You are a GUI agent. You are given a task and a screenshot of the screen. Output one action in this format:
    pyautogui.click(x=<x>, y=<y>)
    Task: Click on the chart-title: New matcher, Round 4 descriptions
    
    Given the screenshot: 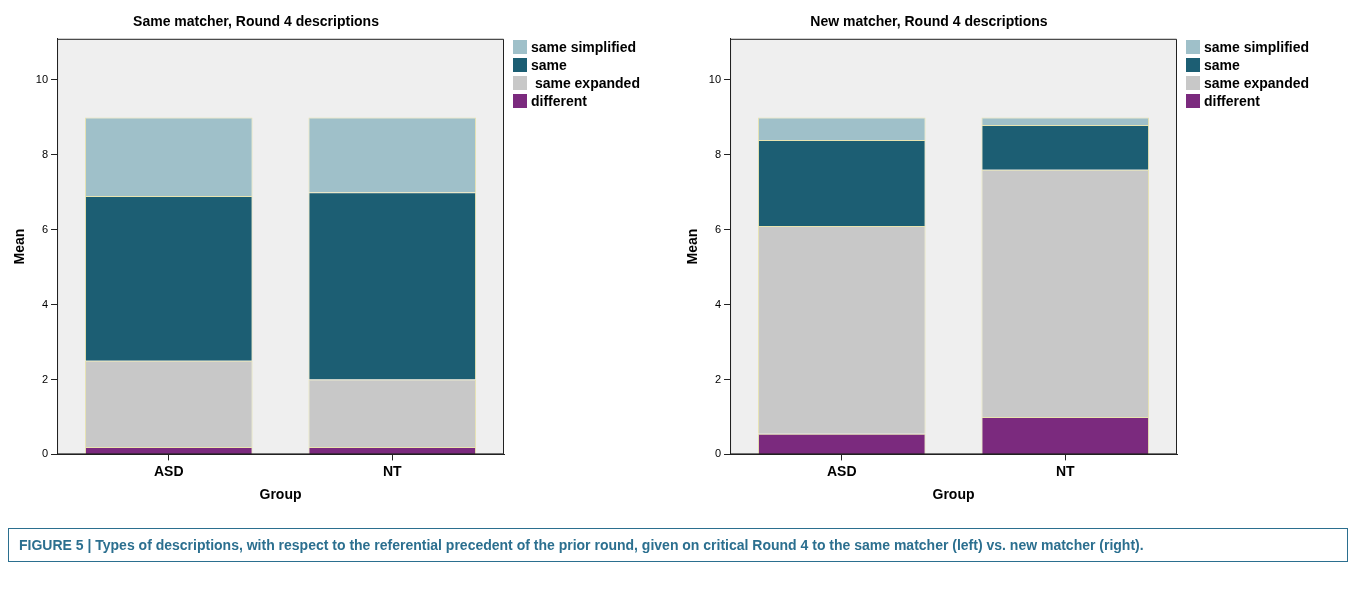 What is the action you would take?
    pyautogui.click(x=929, y=21)
    